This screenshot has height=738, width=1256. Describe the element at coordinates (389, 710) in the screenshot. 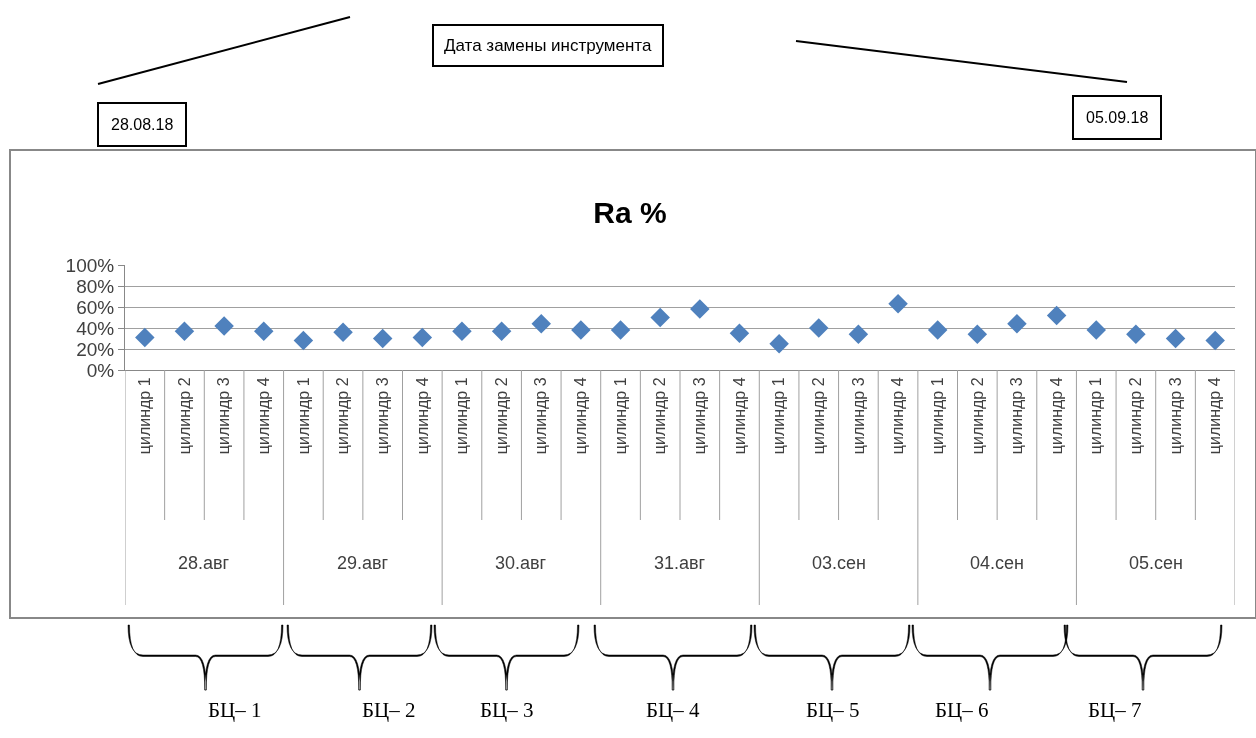

I see `text: БЦ– 2` at that location.